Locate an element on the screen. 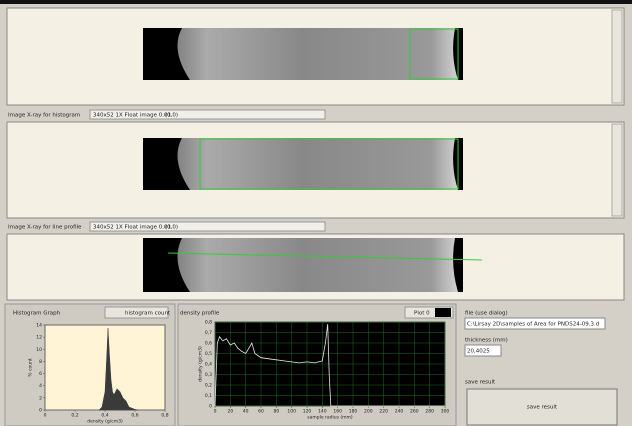 The image size is (632, 426). x-tick-label: 0,2 is located at coordinates (74, 416).